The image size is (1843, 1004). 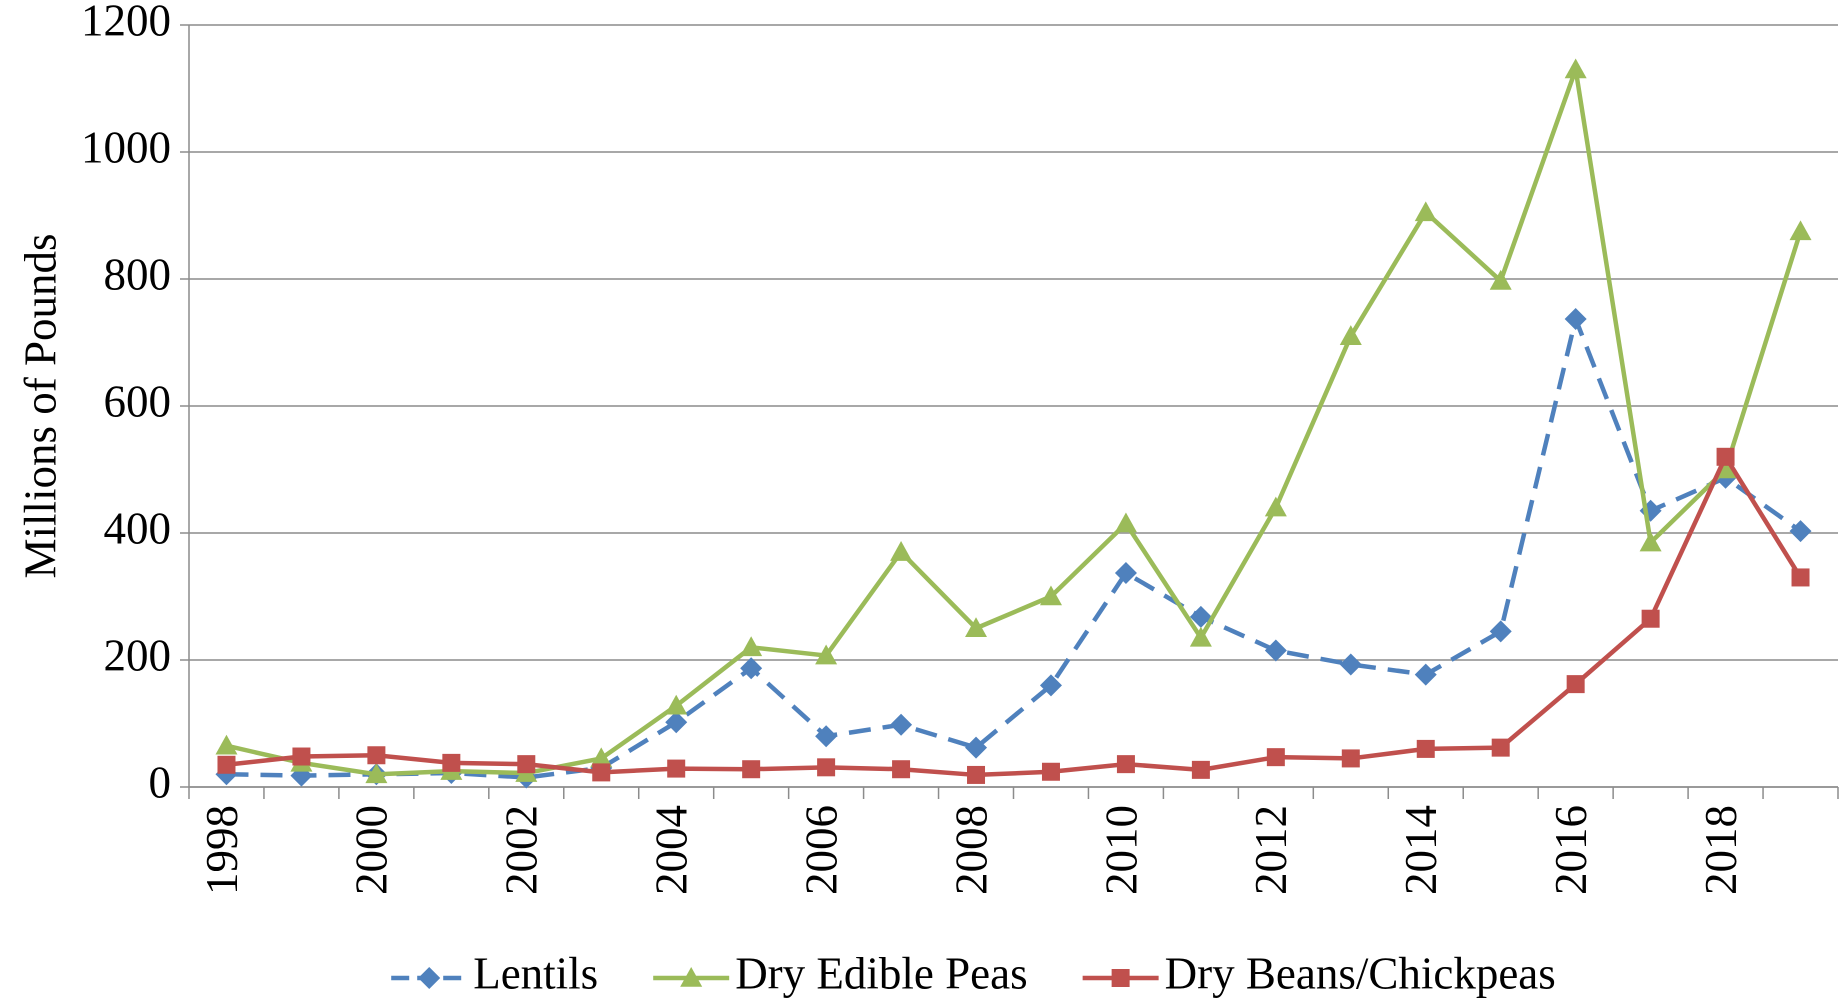 What do you see at coordinates (1721, 850) in the screenshot?
I see `x-tick-label: 2018` at bounding box center [1721, 850].